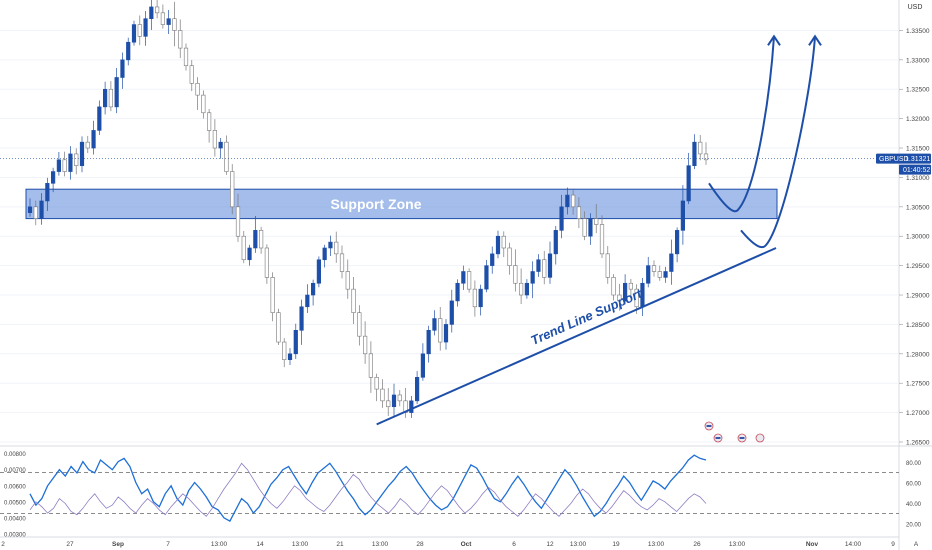 The image size is (932, 550). What do you see at coordinates (15, 487) in the screenshot?
I see `indicator-left-tick-label: 0.00600` at bounding box center [15, 487].